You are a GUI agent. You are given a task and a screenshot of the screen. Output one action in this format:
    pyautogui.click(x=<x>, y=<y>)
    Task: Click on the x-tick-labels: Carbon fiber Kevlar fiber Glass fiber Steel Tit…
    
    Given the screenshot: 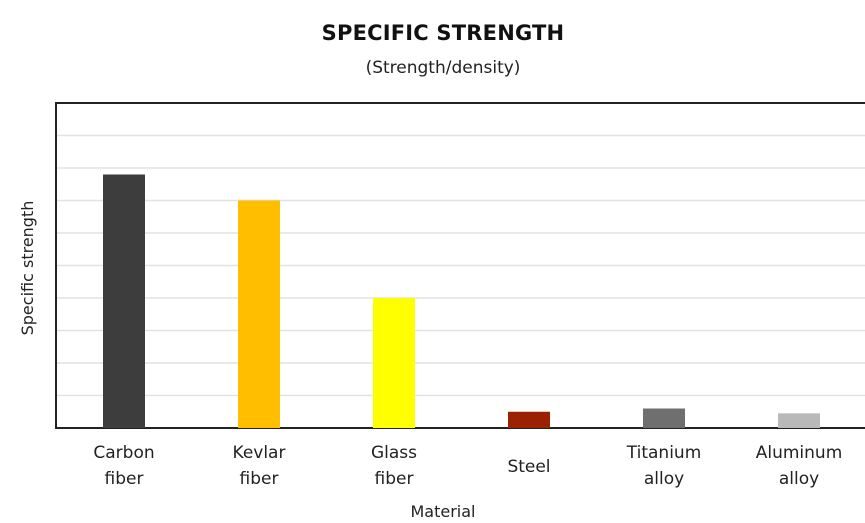 What is the action you would take?
    pyautogui.click(x=467, y=466)
    